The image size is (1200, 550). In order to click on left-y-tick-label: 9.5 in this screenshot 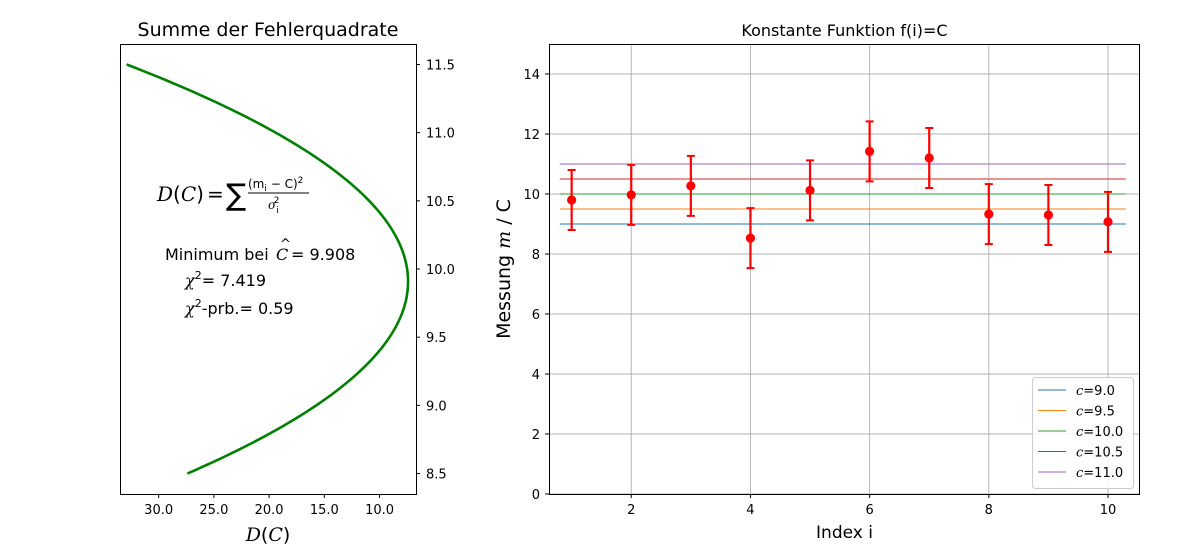, I will do `click(436, 338)`.